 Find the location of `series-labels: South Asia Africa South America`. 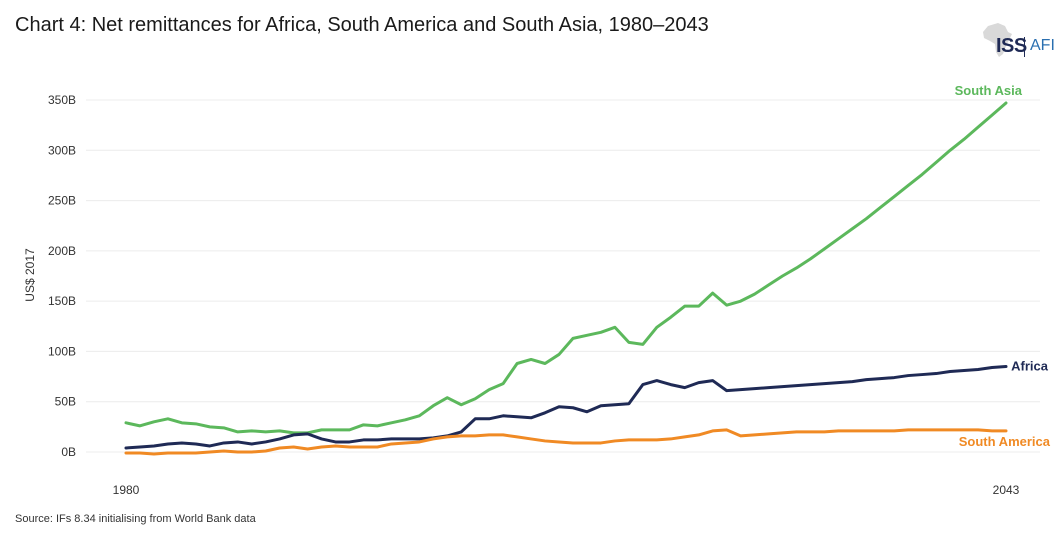

series-labels: South Asia Africa South America is located at coordinates (1003, 266).